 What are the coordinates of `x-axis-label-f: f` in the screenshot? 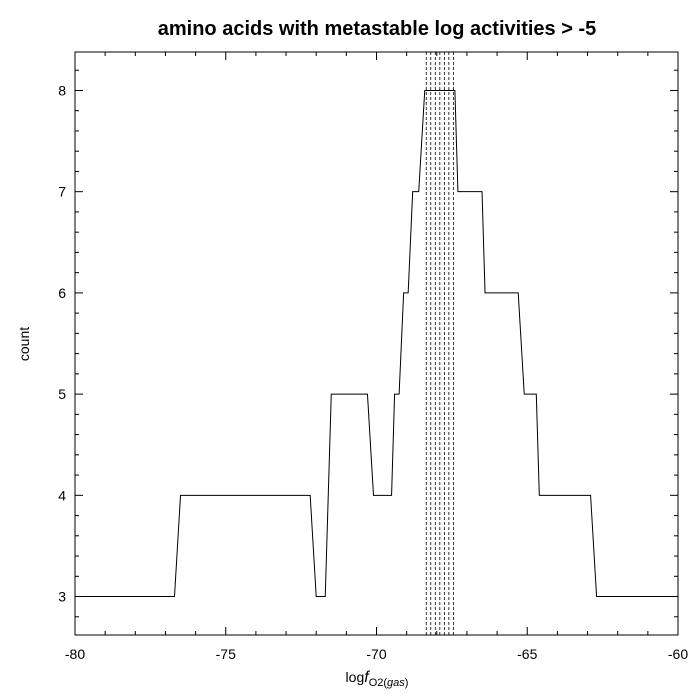 It's located at (367, 677).